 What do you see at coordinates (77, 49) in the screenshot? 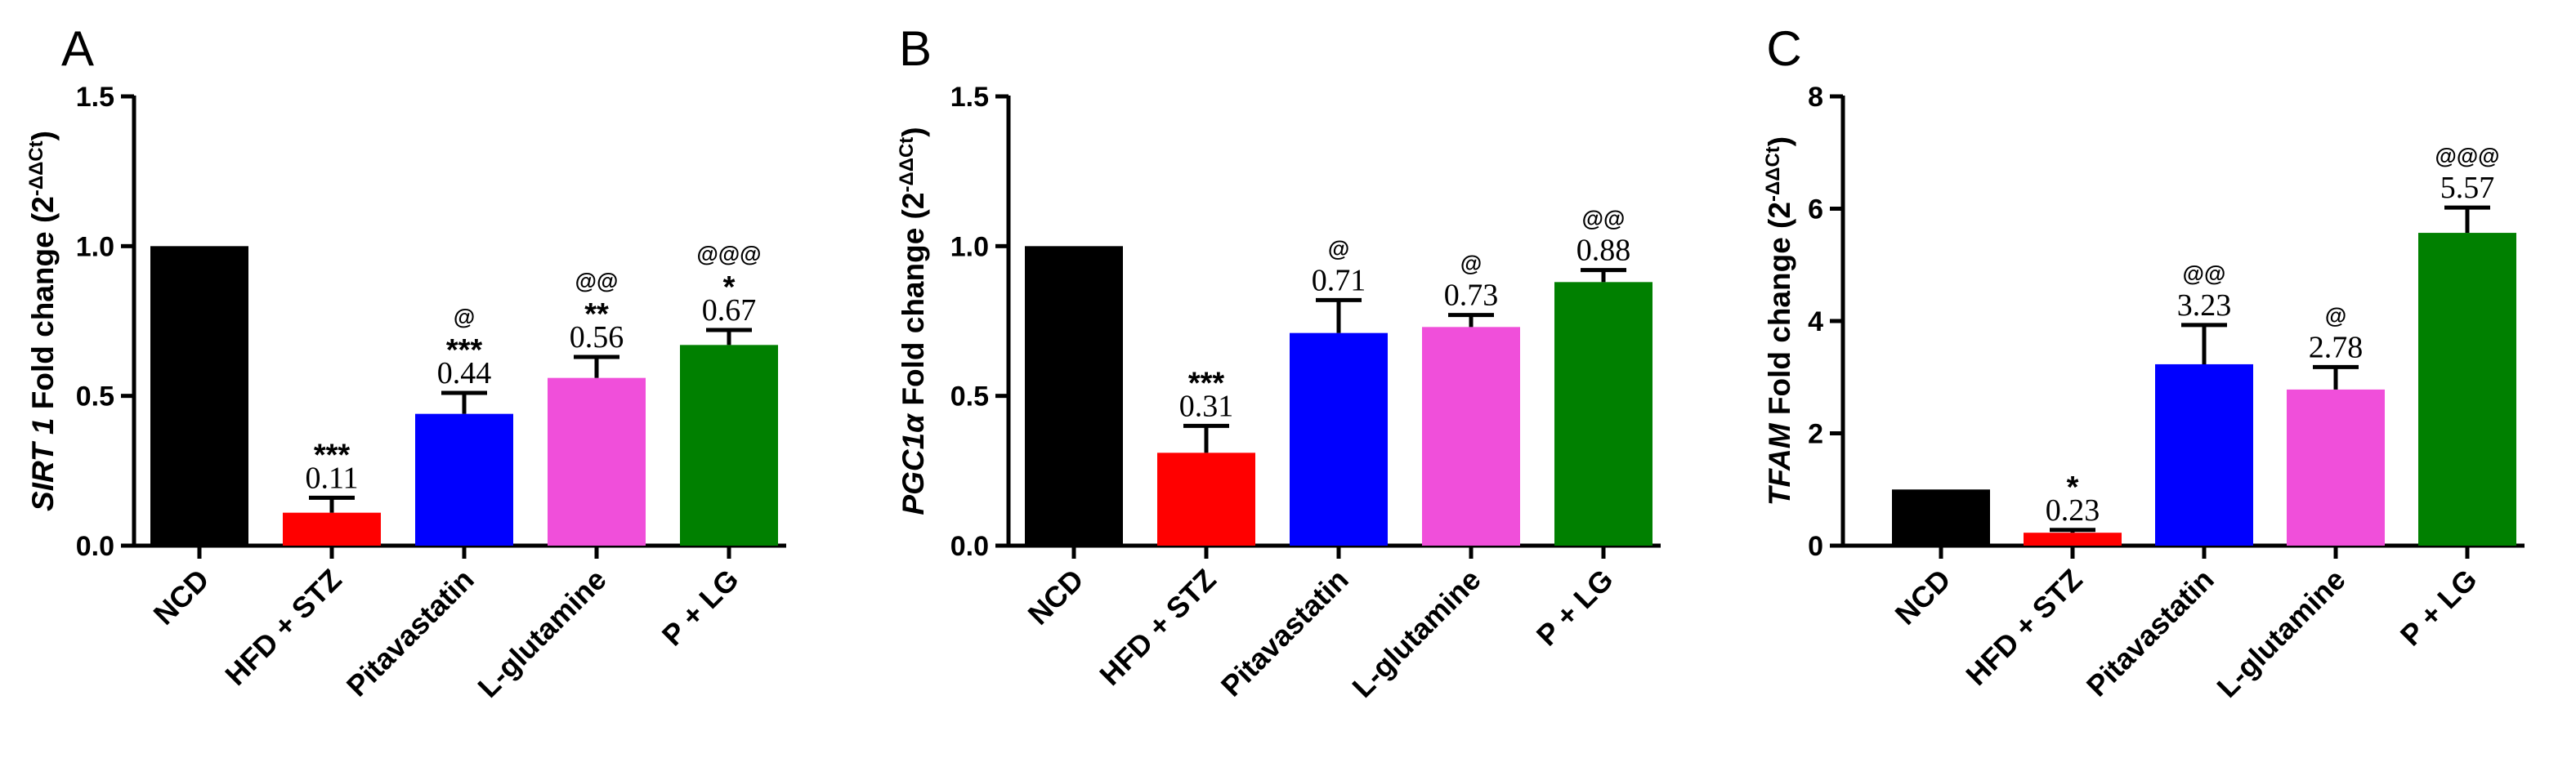
I see `panel-letter: A` at bounding box center [77, 49].